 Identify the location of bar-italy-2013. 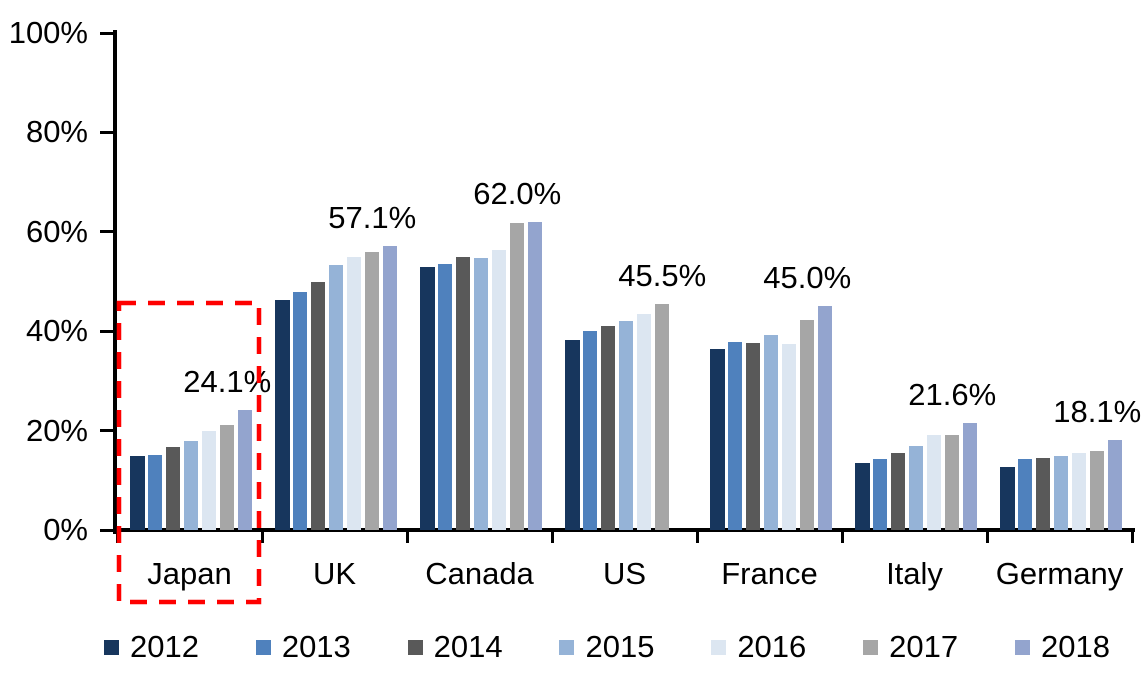
(880, 494).